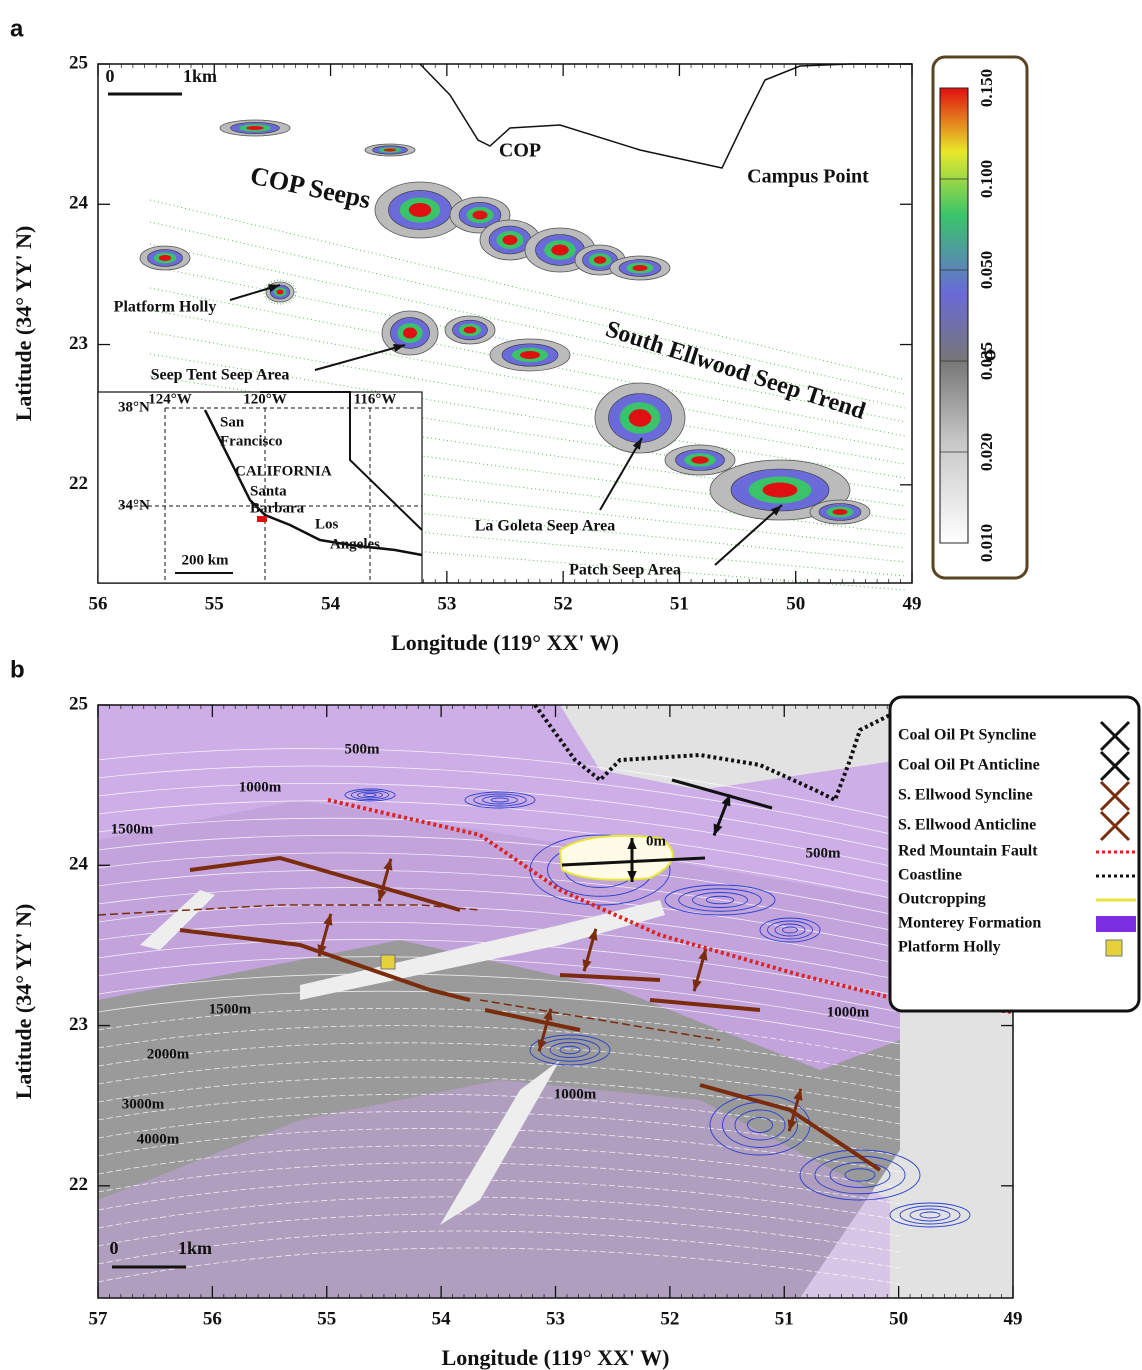  What do you see at coordinates (232, 422) in the screenshot?
I see `inset-label: San` at bounding box center [232, 422].